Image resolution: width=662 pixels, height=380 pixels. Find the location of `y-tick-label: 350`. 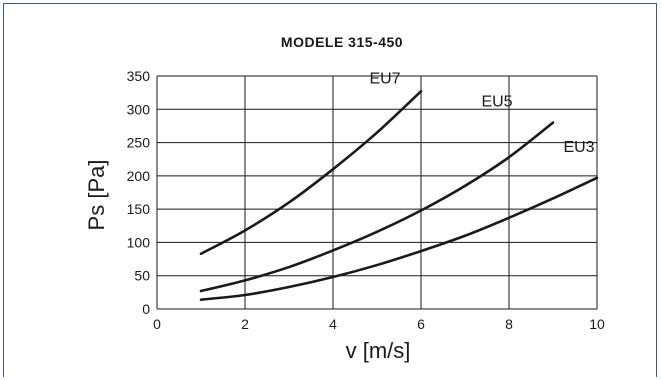

y-tick-label: 350 is located at coordinates (139, 76).